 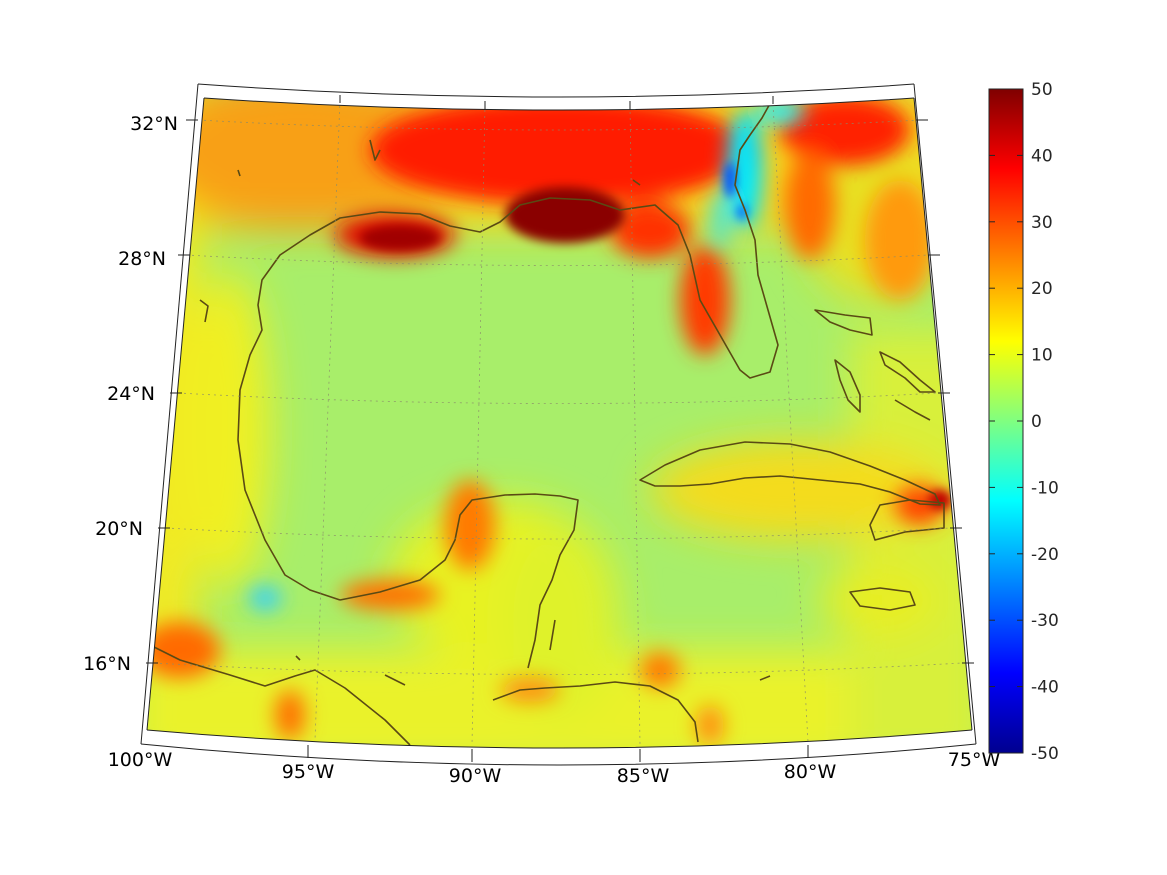 I want to click on lon-label: 100°W, so click(x=140, y=760).